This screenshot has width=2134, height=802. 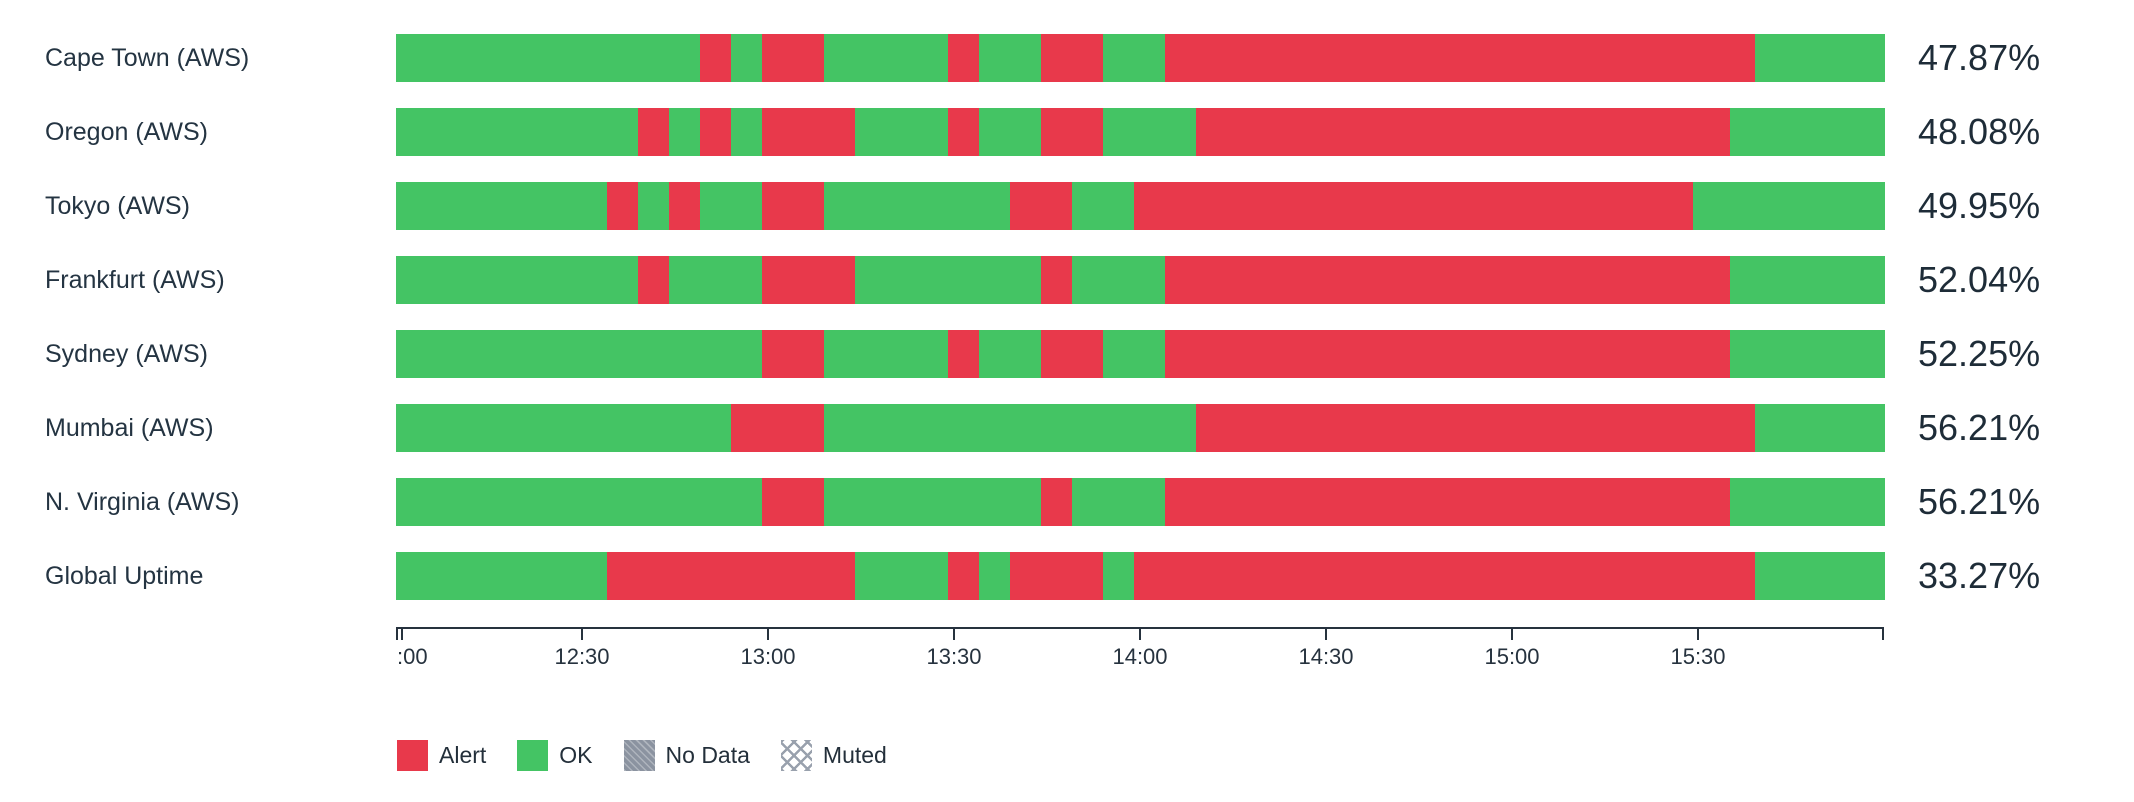 What do you see at coordinates (1979, 57) in the screenshot?
I see `uptime-percentage: 47.87%` at bounding box center [1979, 57].